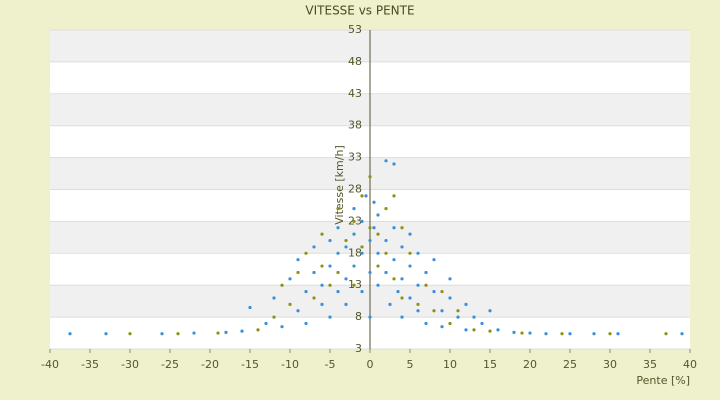 The height and width of the screenshot is (400, 720). What do you see at coordinates (610, 364) in the screenshot?
I see `x-tick-label: 30` at bounding box center [610, 364].